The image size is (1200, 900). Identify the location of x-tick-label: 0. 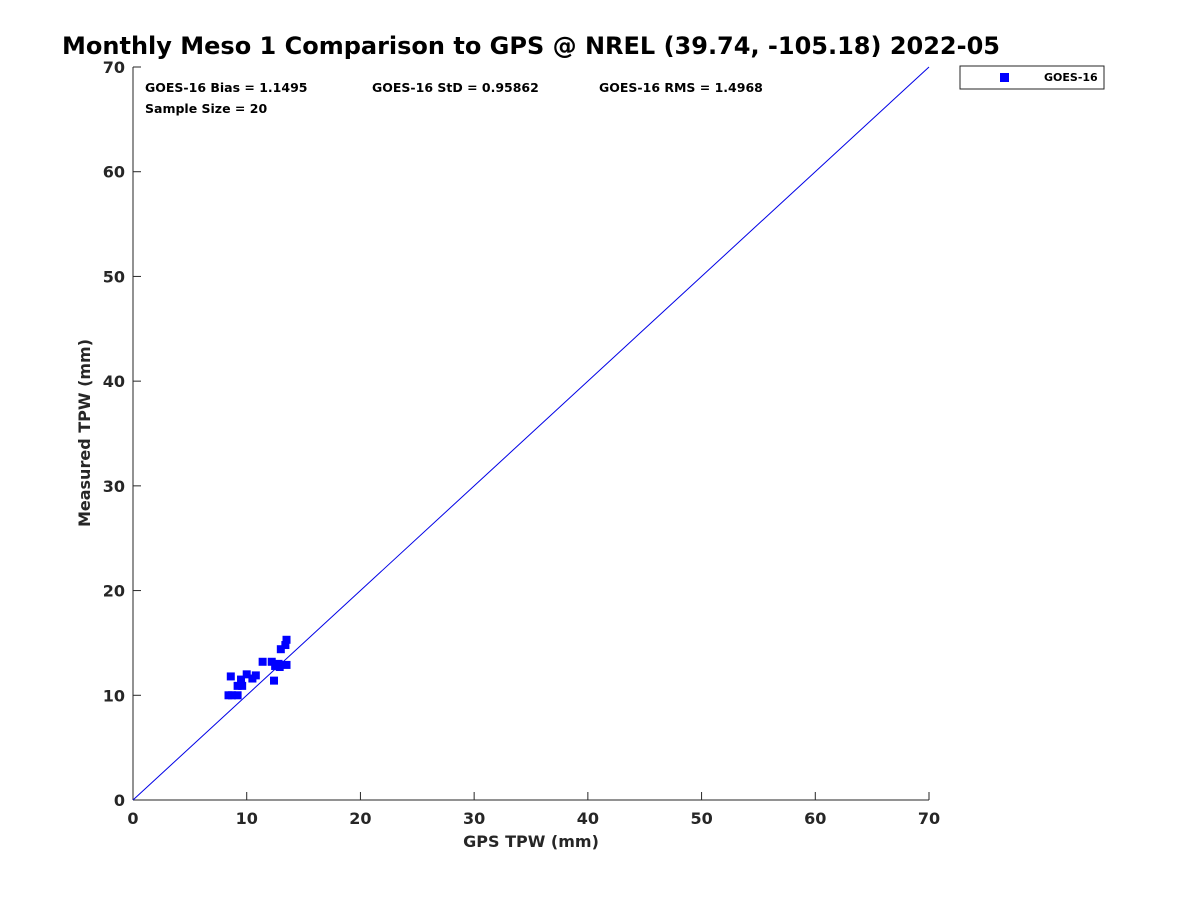
(132, 818).